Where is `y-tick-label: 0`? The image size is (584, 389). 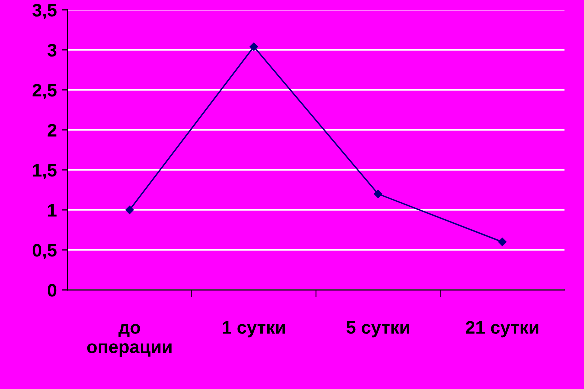
y-tick-label: 0 is located at coordinates (52, 290).